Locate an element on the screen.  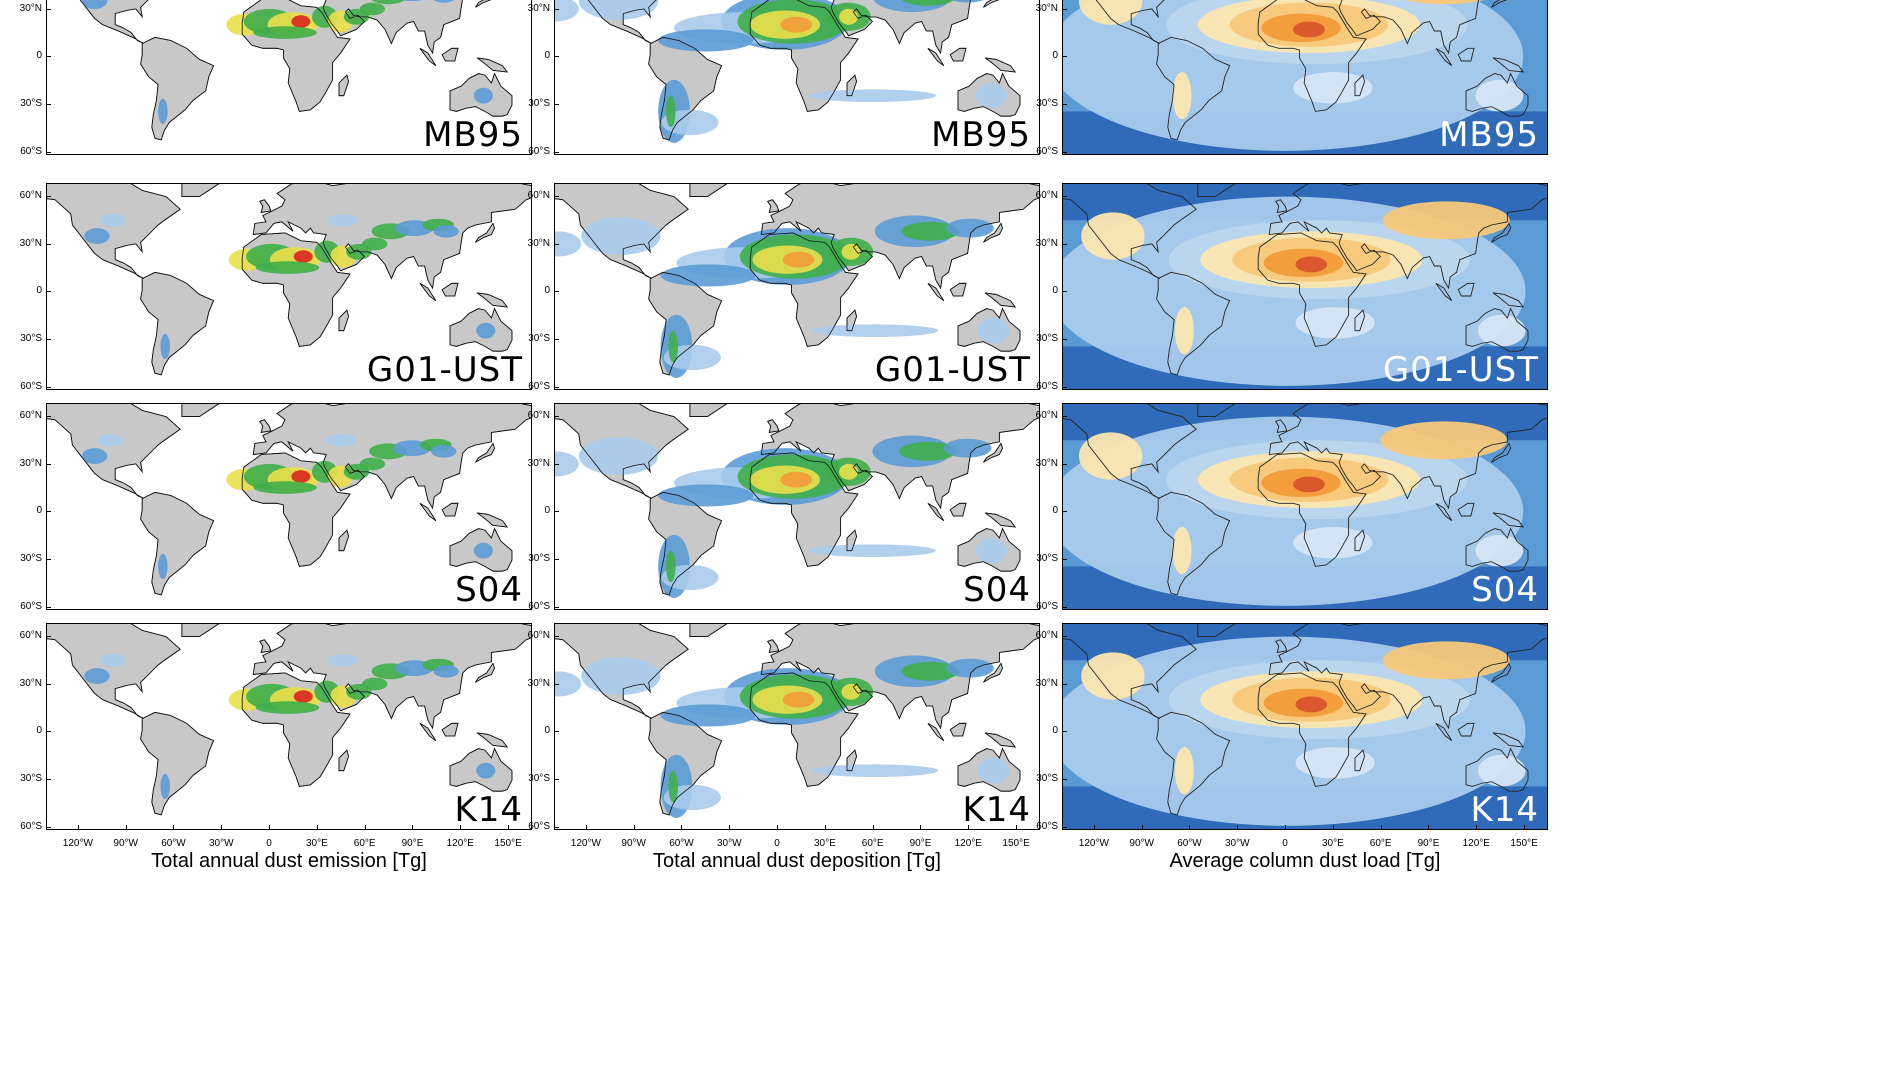
lat-tick-label: 60°N is located at coordinates (1046, 635).